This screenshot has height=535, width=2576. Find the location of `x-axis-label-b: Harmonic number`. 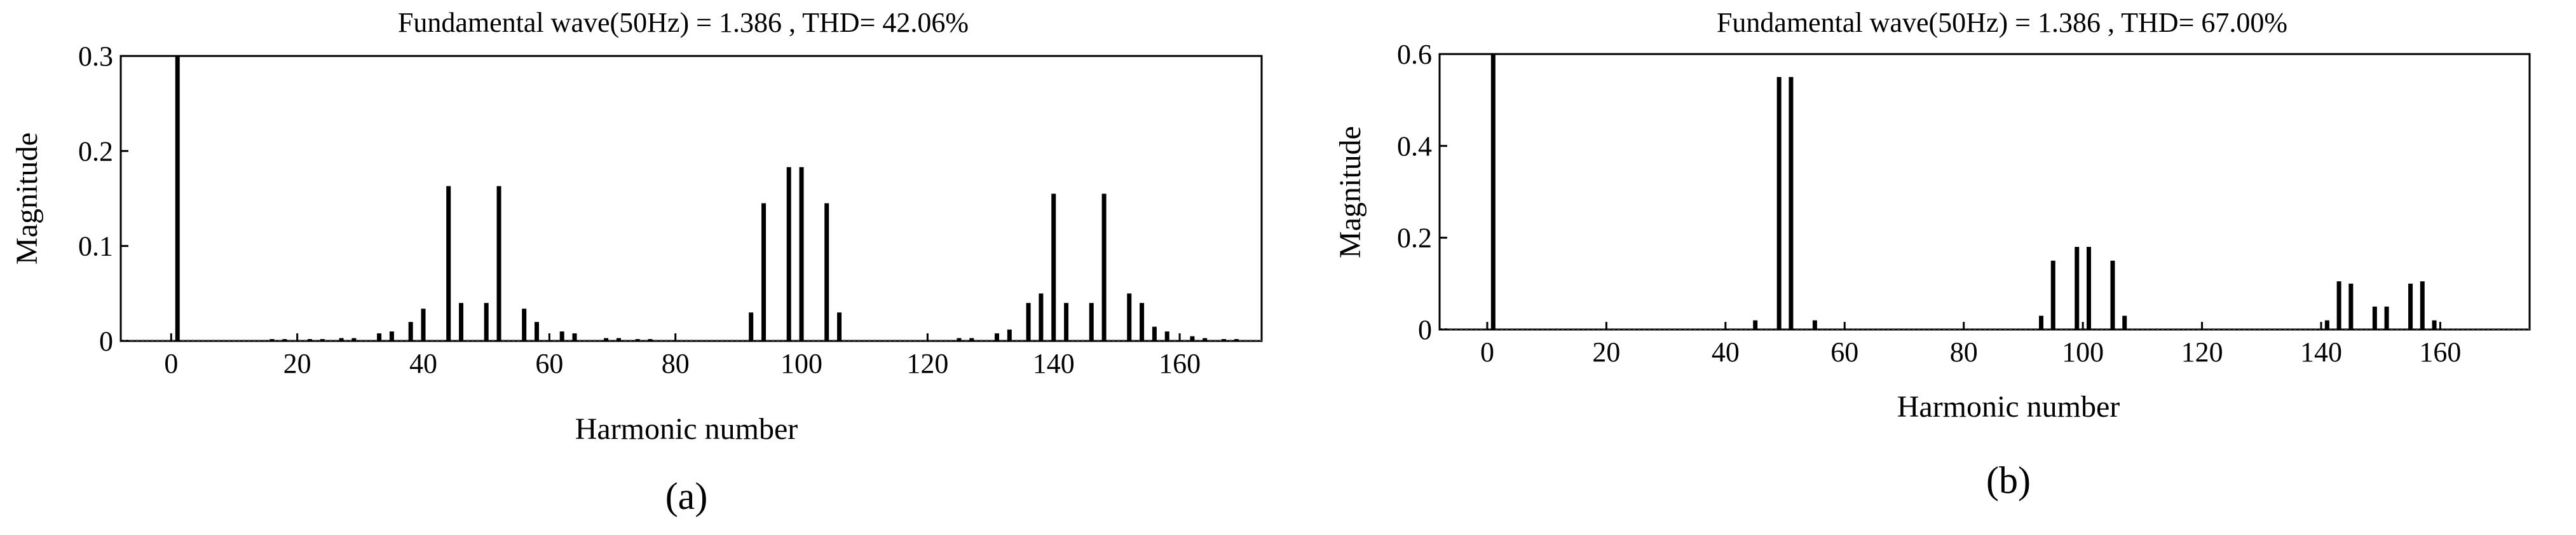

x-axis-label-b: Harmonic number is located at coordinates (2008, 407).